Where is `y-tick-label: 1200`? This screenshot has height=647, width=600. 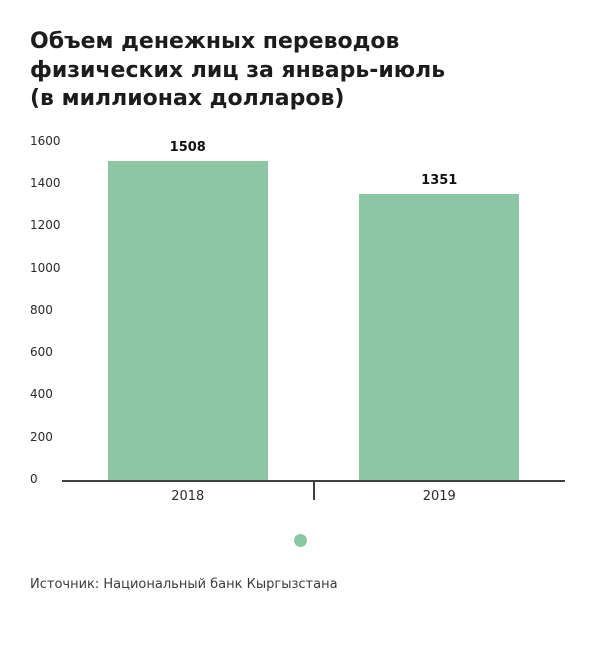 y-tick-label: 1200 is located at coordinates (45, 225).